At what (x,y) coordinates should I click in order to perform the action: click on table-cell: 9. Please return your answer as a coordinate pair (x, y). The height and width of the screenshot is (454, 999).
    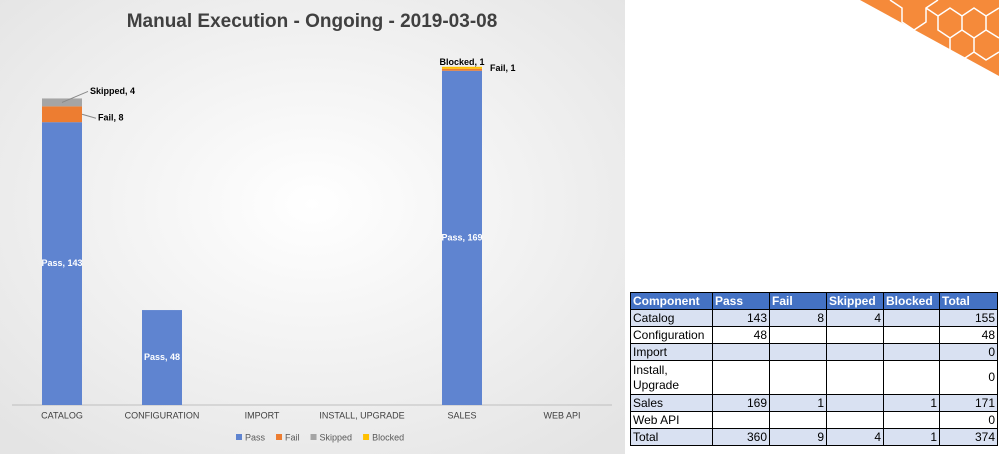
    Looking at the image, I should click on (798, 437).